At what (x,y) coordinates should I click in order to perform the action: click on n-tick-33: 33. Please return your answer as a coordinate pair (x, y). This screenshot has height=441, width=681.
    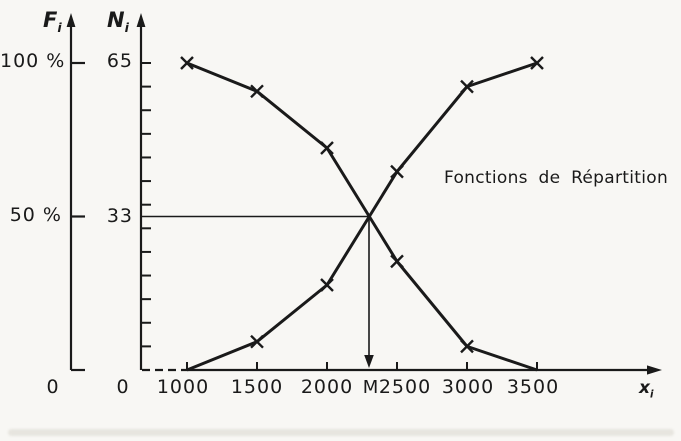
    Looking at the image, I should click on (119, 216).